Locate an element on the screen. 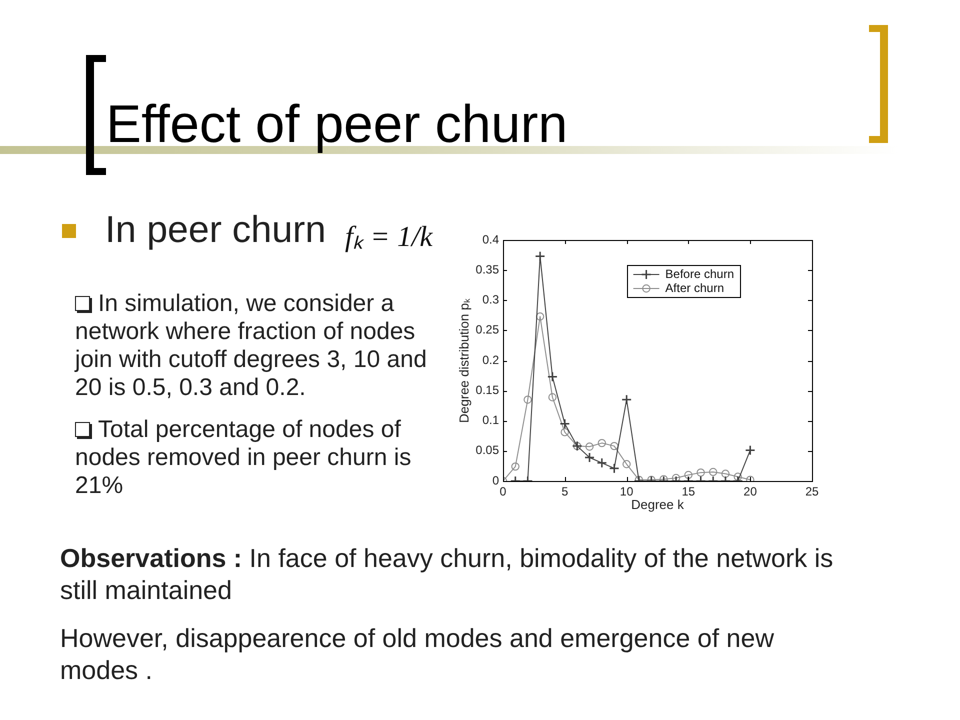 The width and height of the screenshot is (960, 720). x-tick-label: 25 is located at coordinates (812, 491).